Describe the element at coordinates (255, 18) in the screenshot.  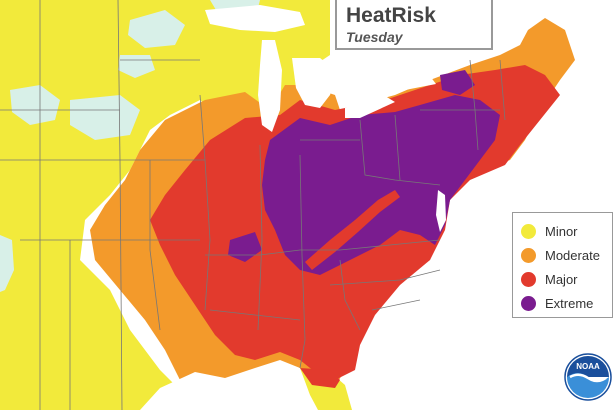
I see `lake-superior` at that location.